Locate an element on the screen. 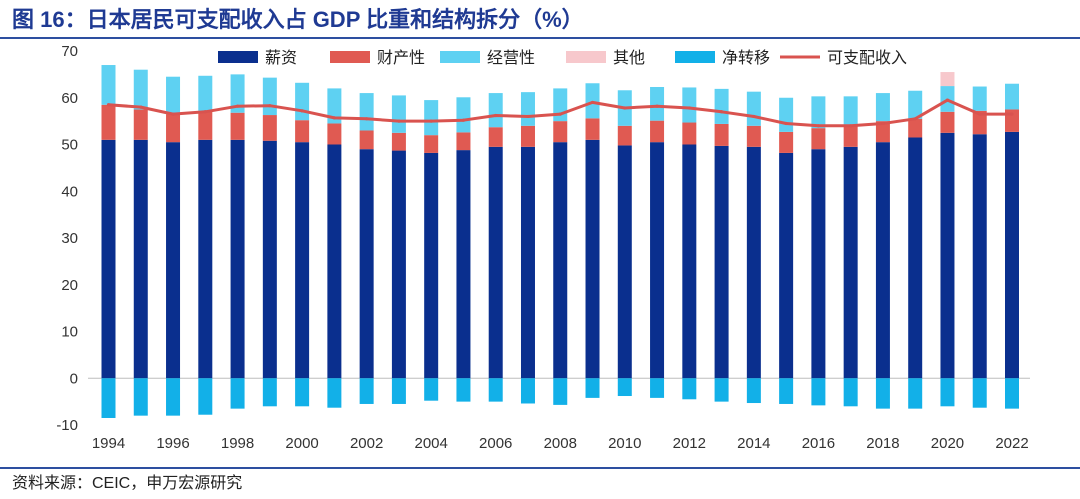 The height and width of the screenshot is (499, 1080). bar-business-1995 is located at coordinates (140, 89).